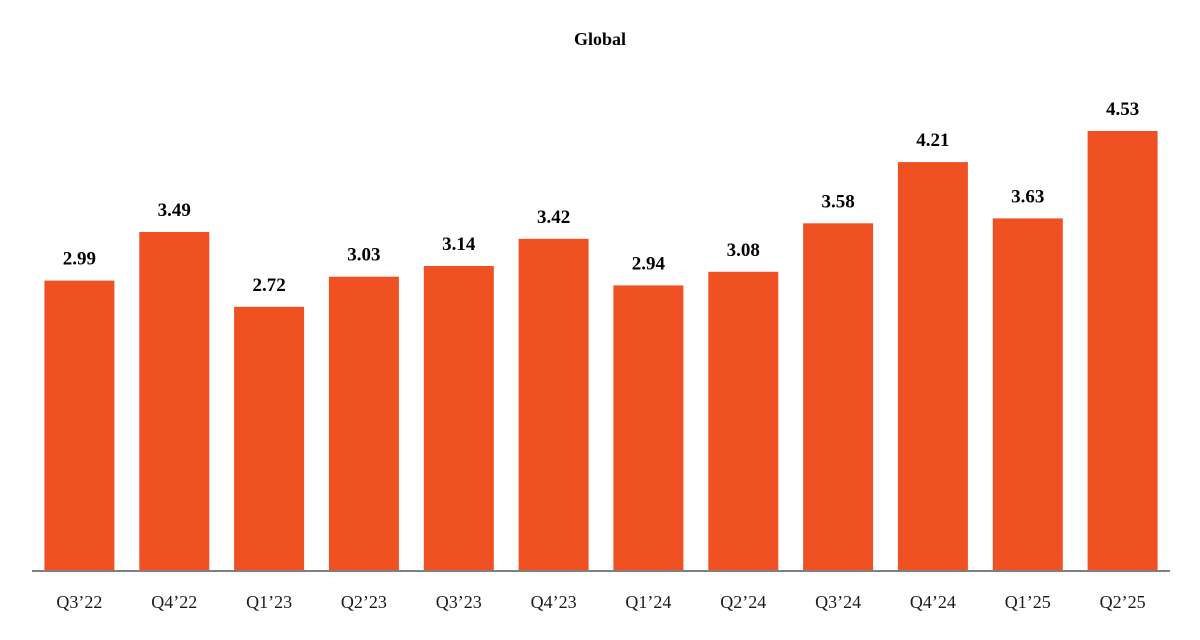  I want to click on bar-value-label: 4.53, so click(1122, 109).